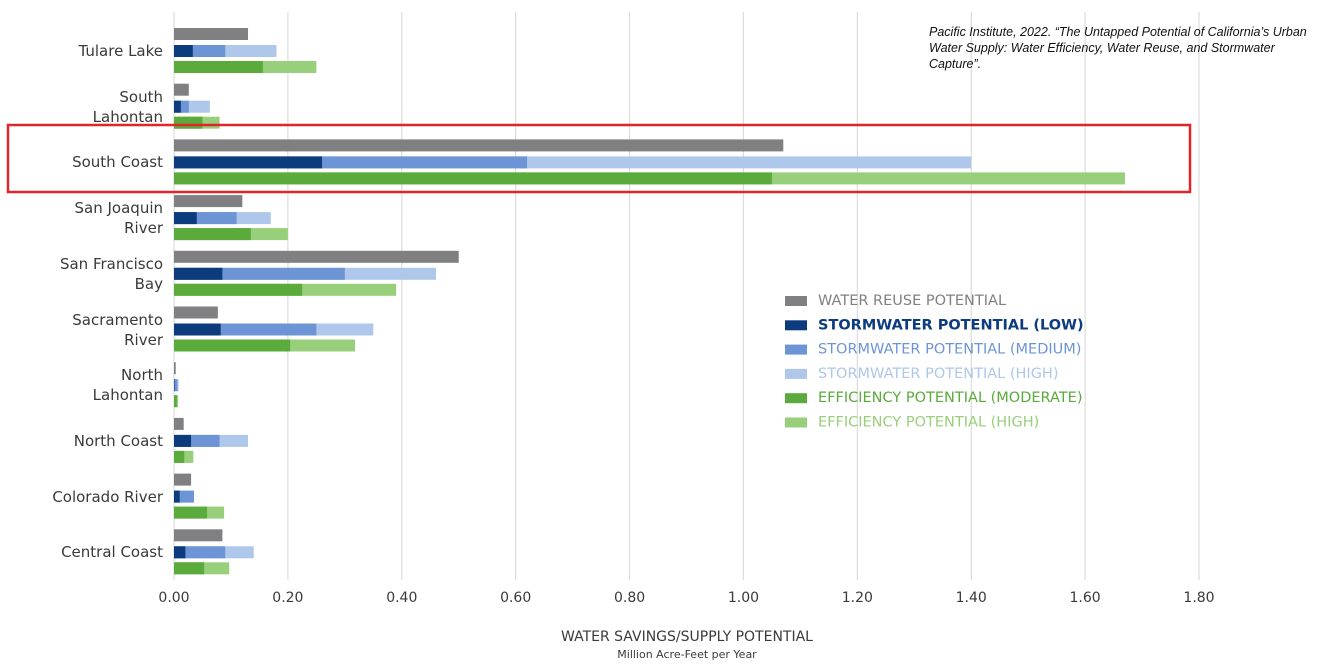 This screenshot has height=667, width=1329. What do you see at coordinates (971, 598) in the screenshot?
I see `x-tick-label: 1.40` at bounding box center [971, 598].